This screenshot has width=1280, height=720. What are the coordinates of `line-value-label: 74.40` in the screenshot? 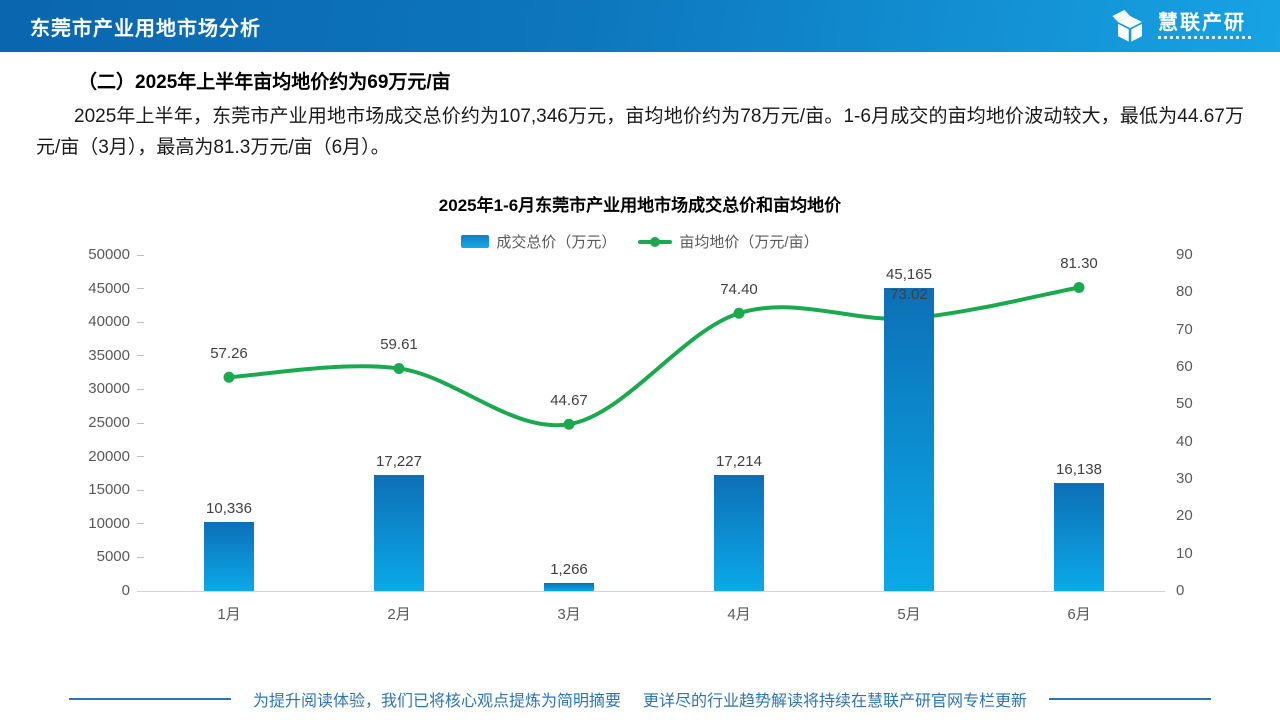 It's located at (739, 290).